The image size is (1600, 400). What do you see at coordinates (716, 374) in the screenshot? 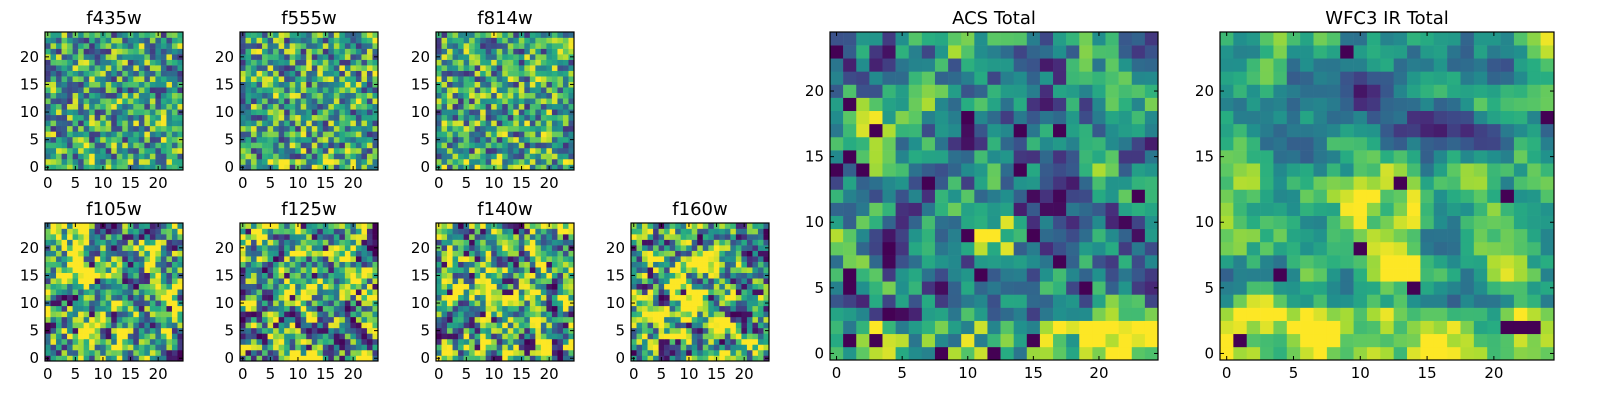
I see `x-tick-label: 15` at bounding box center [716, 374].